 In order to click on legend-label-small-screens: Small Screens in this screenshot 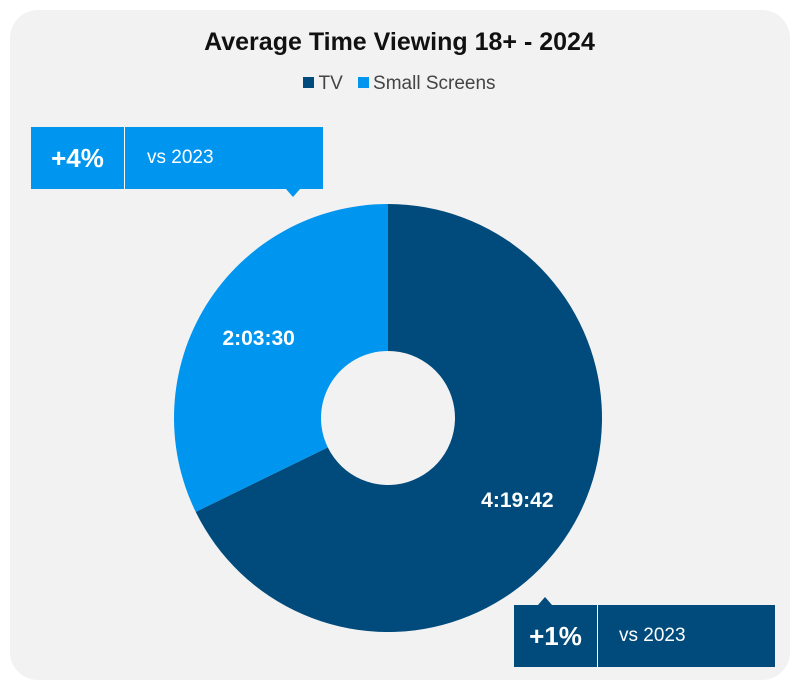, I will do `click(434, 83)`.